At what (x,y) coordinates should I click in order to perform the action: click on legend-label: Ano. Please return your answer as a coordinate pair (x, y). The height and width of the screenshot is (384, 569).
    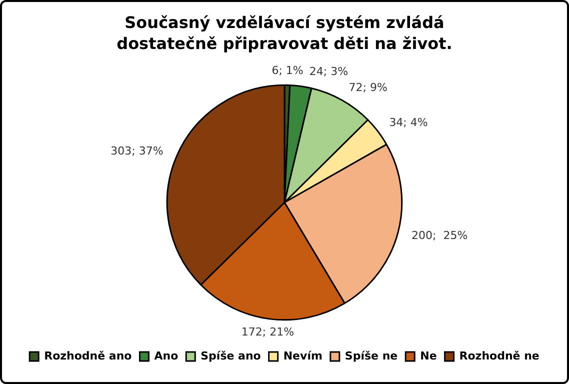
    Looking at the image, I should click on (166, 355).